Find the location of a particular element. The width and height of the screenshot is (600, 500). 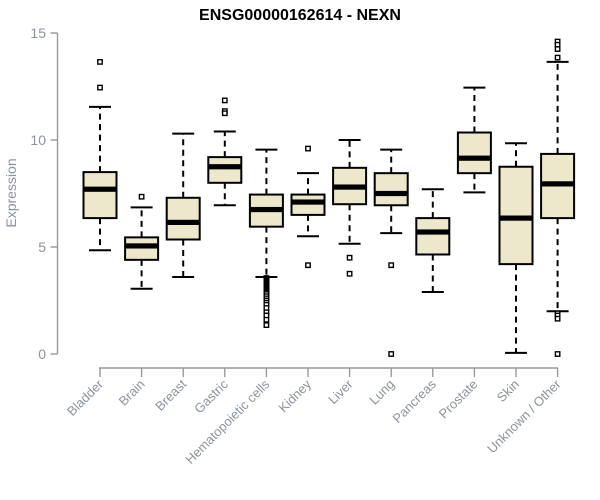

x-tick-label: Brain is located at coordinates (132, 393).